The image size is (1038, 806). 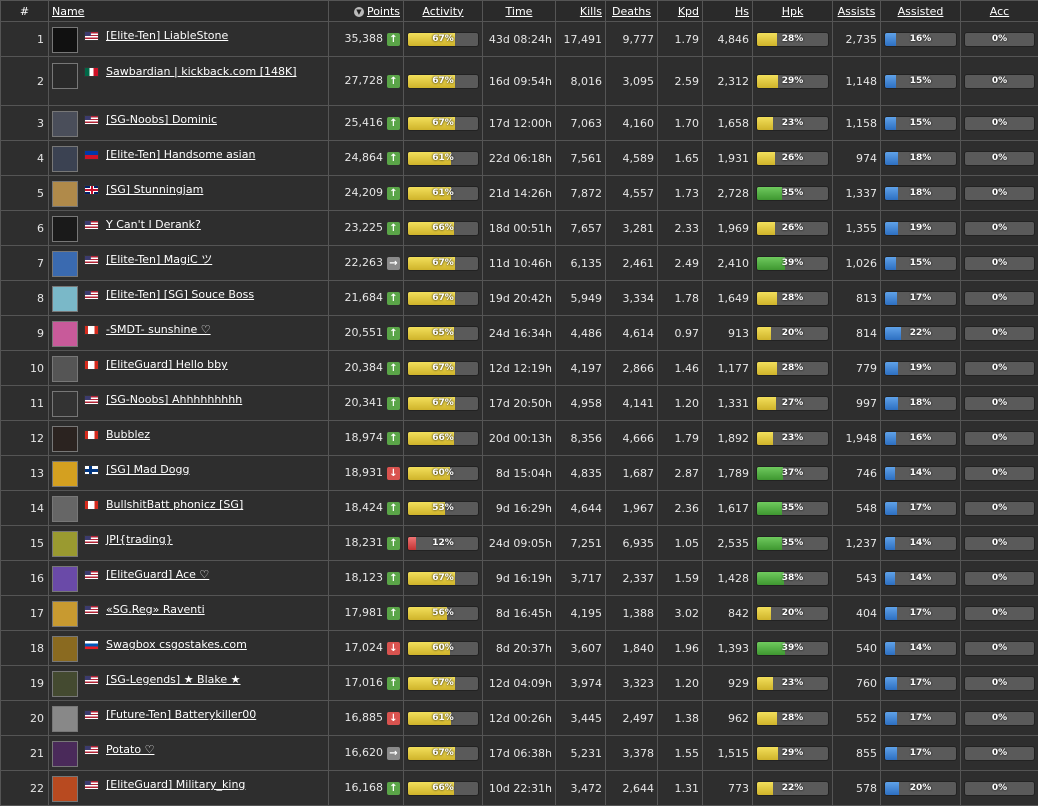 What do you see at coordinates (176, 644) in the screenshot?
I see `player-name-link: Swagbox csgostakes.com` at bounding box center [176, 644].